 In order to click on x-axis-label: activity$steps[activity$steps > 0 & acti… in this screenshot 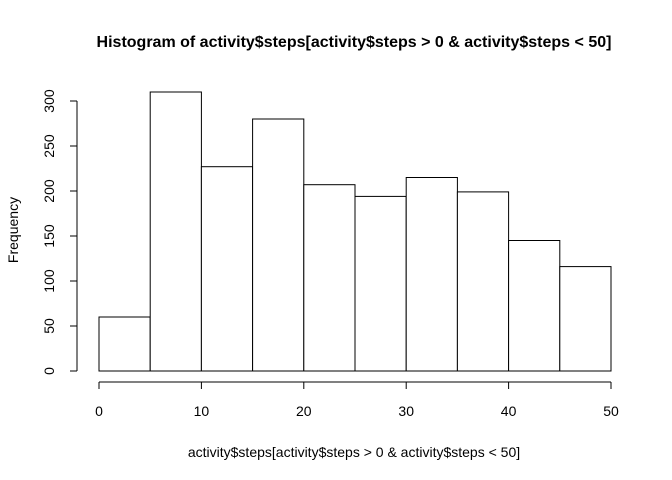, I will do `click(354, 452)`.